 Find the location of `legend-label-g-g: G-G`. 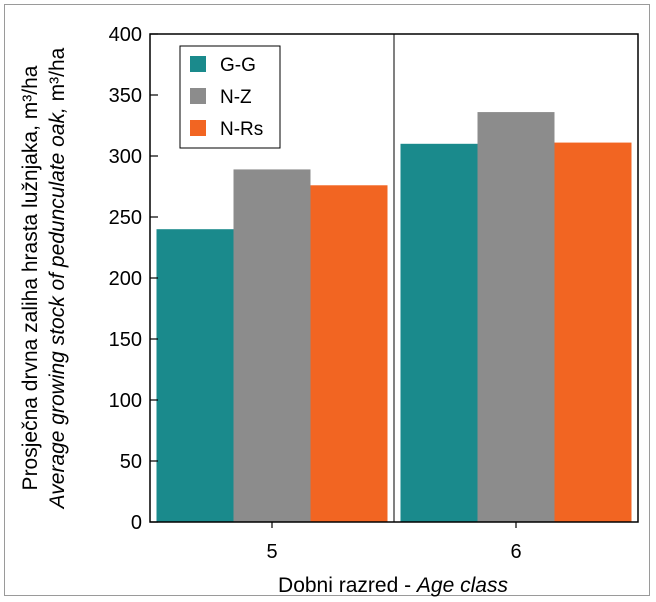

legend-label-g-g: G-G is located at coordinates (238, 65).